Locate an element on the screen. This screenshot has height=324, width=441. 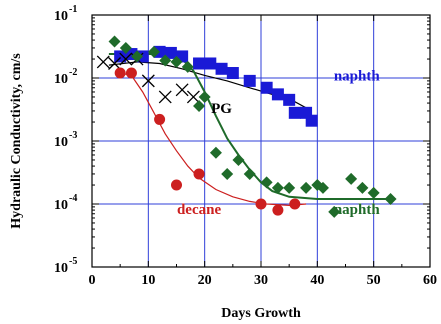
y-tick-exponent: -2 is located at coordinates (73, 72).